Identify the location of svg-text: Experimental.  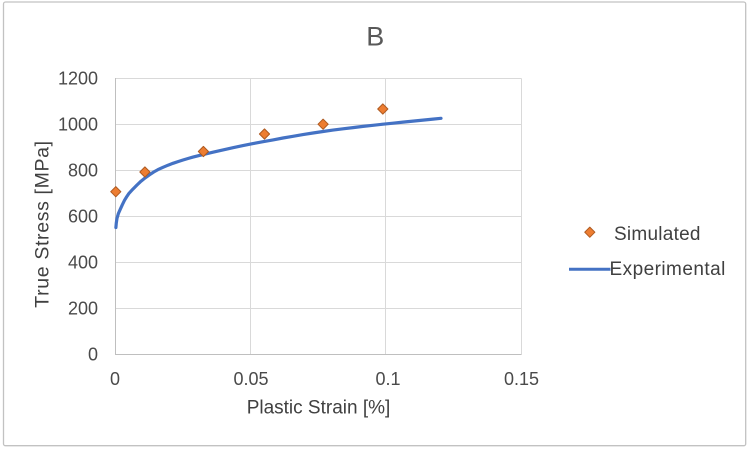
(668, 269).